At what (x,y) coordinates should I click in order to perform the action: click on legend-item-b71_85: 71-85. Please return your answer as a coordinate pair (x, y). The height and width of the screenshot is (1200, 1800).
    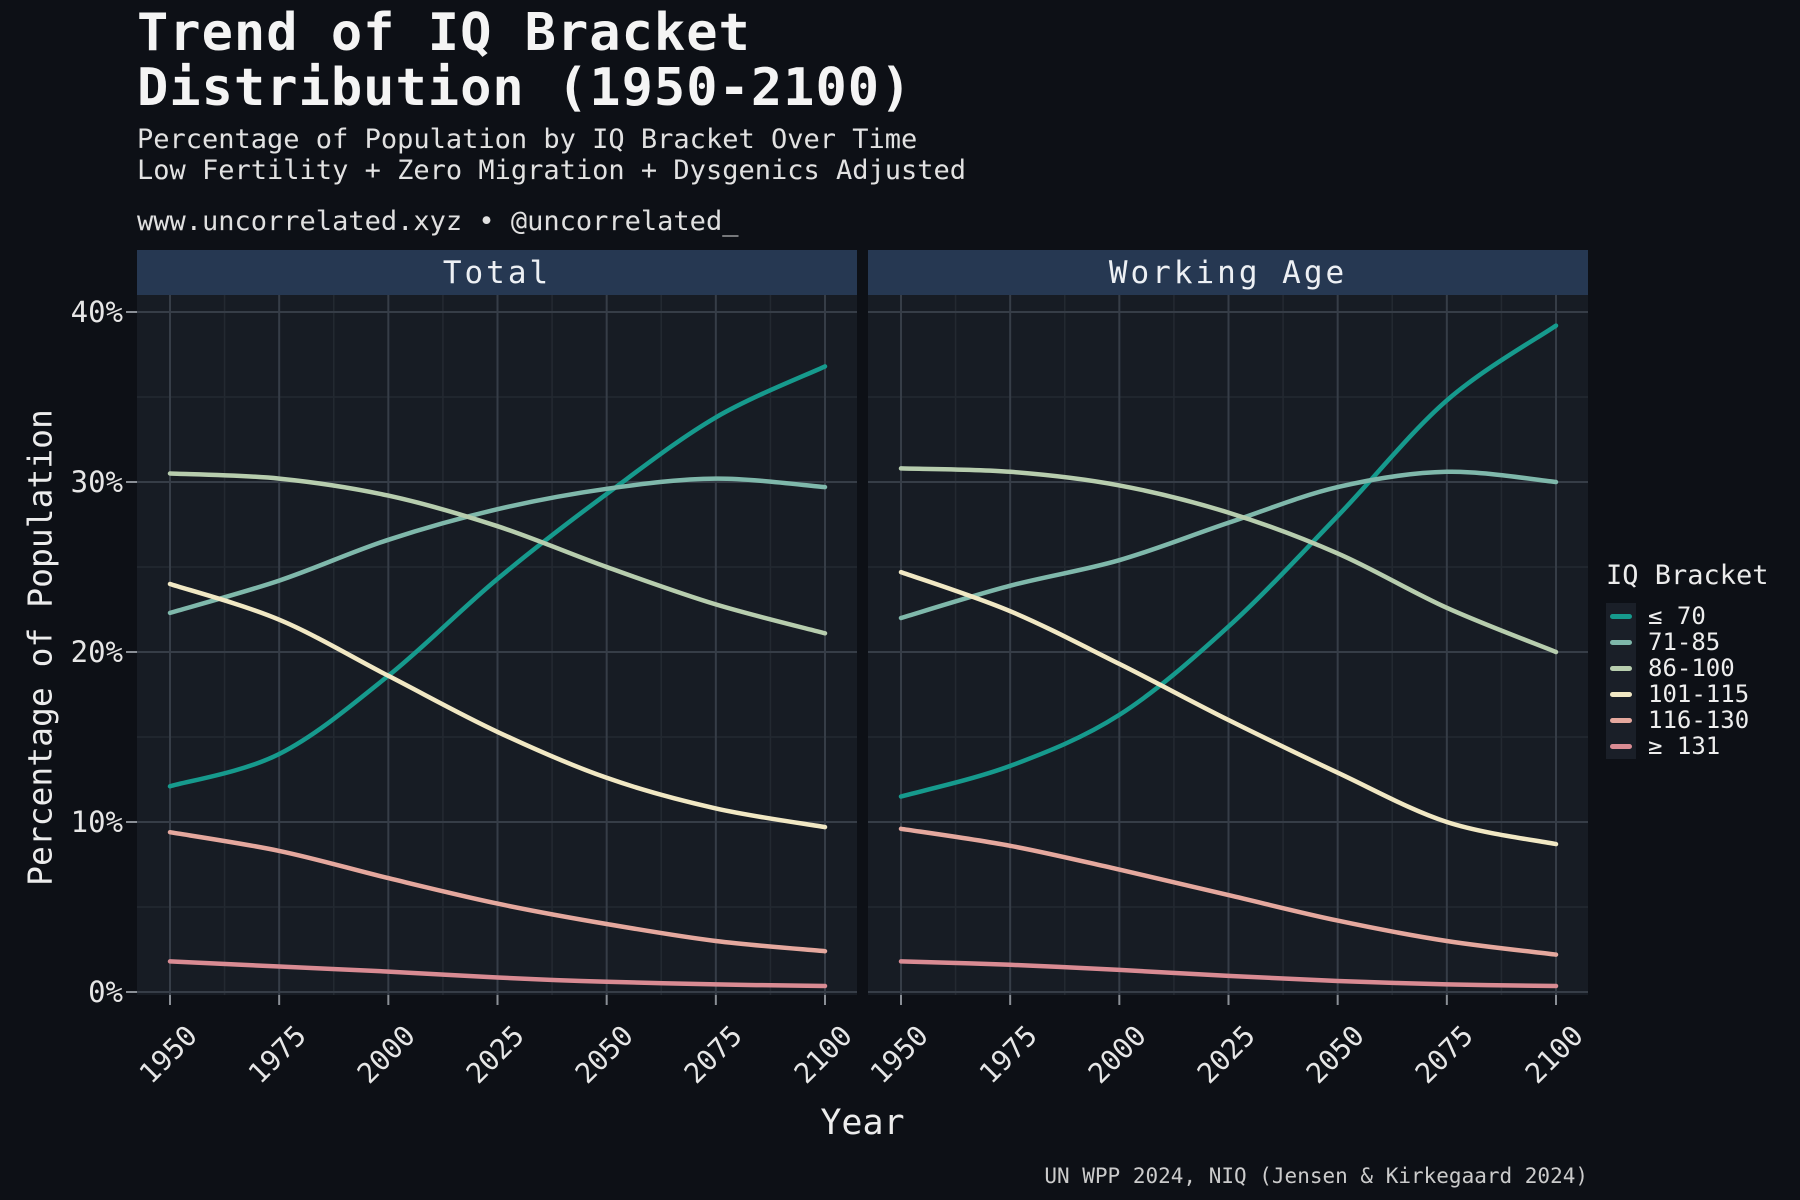
    Looking at the image, I should click on (1687, 642).